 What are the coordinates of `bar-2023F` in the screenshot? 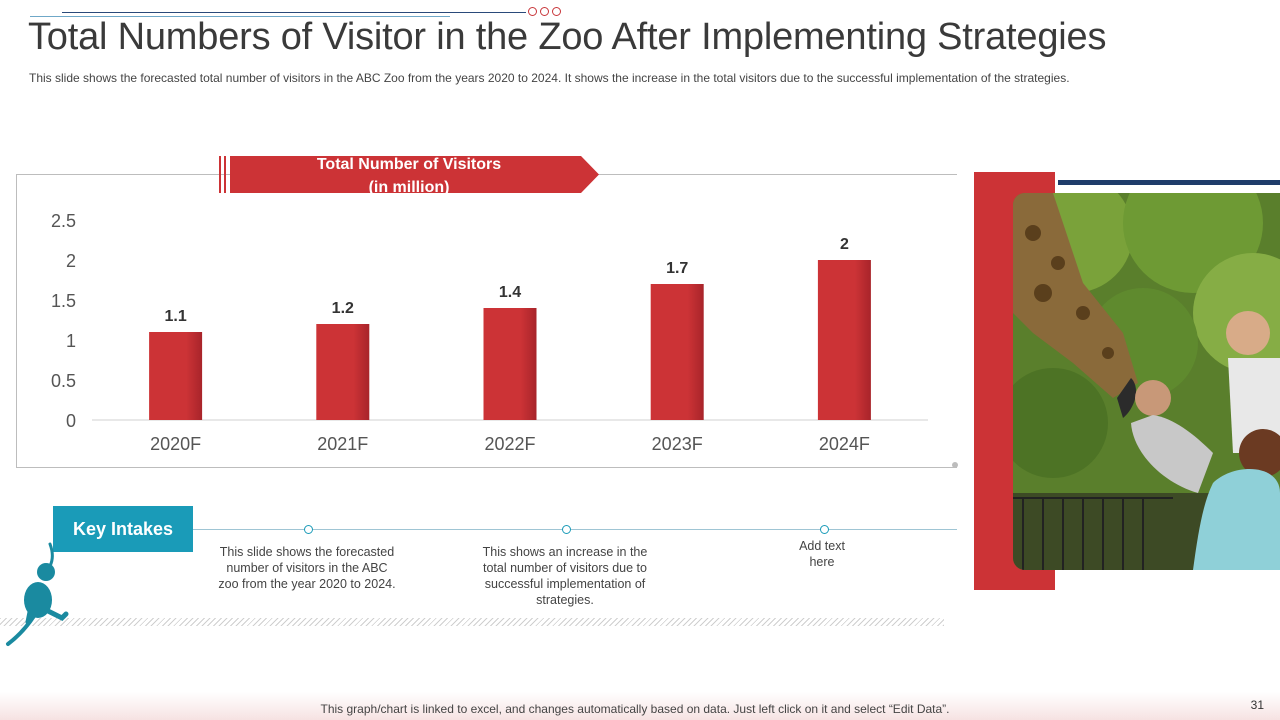 It's located at (677, 352).